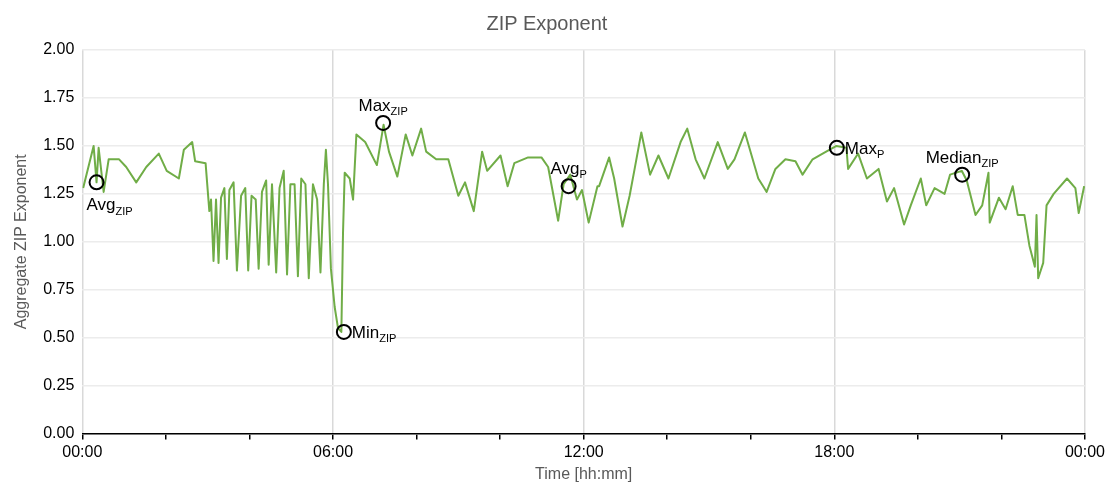 Image resolution: width=1118 pixels, height=492 pixels. Describe the element at coordinates (59, 145) in the screenshot. I see `y-tick-label: 1.50` at that location.